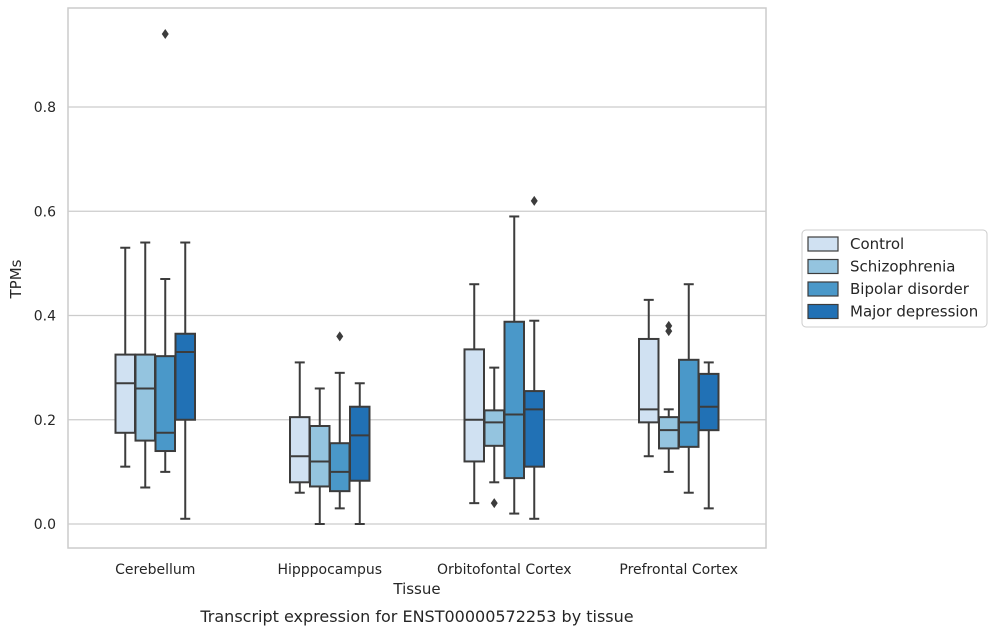 The height and width of the screenshot is (634, 997). What do you see at coordinates (910, 289) in the screenshot?
I see `legend-label: Bipolar disorder` at bounding box center [910, 289].